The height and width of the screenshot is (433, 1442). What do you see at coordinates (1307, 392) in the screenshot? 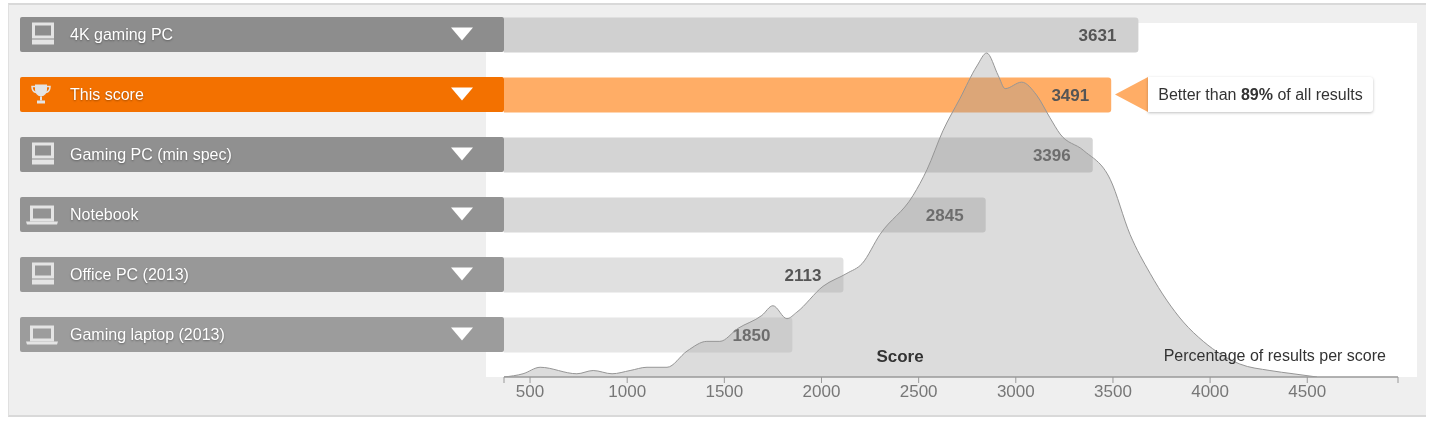
I see `x-tick-label: 4500` at bounding box center [1307, 392].